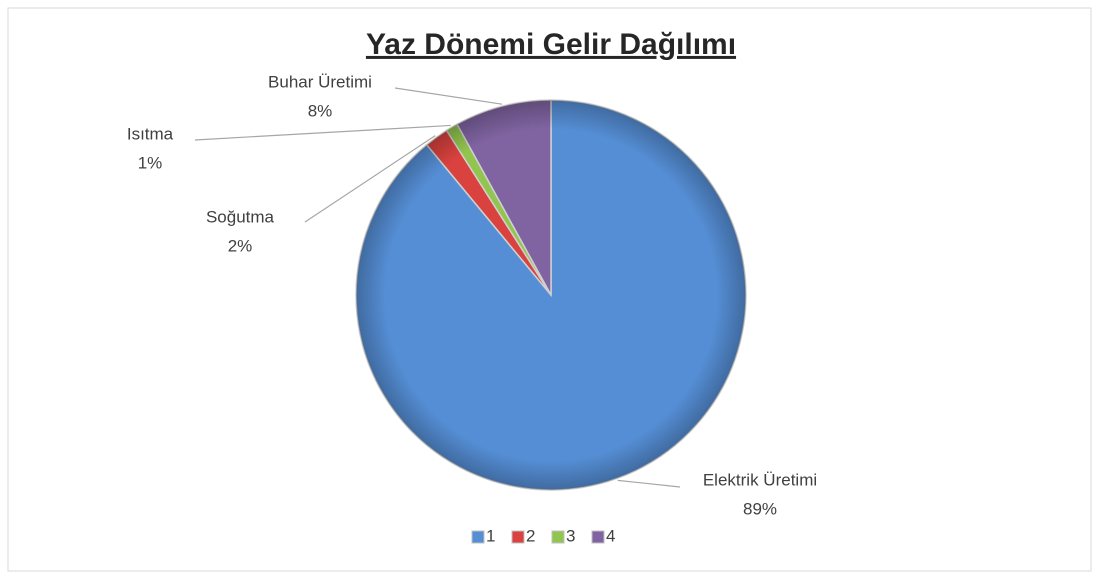 The height and width of the screenshot is (579, 1099). I want to click on data-label-category: Isıtma, so click(150, 133).